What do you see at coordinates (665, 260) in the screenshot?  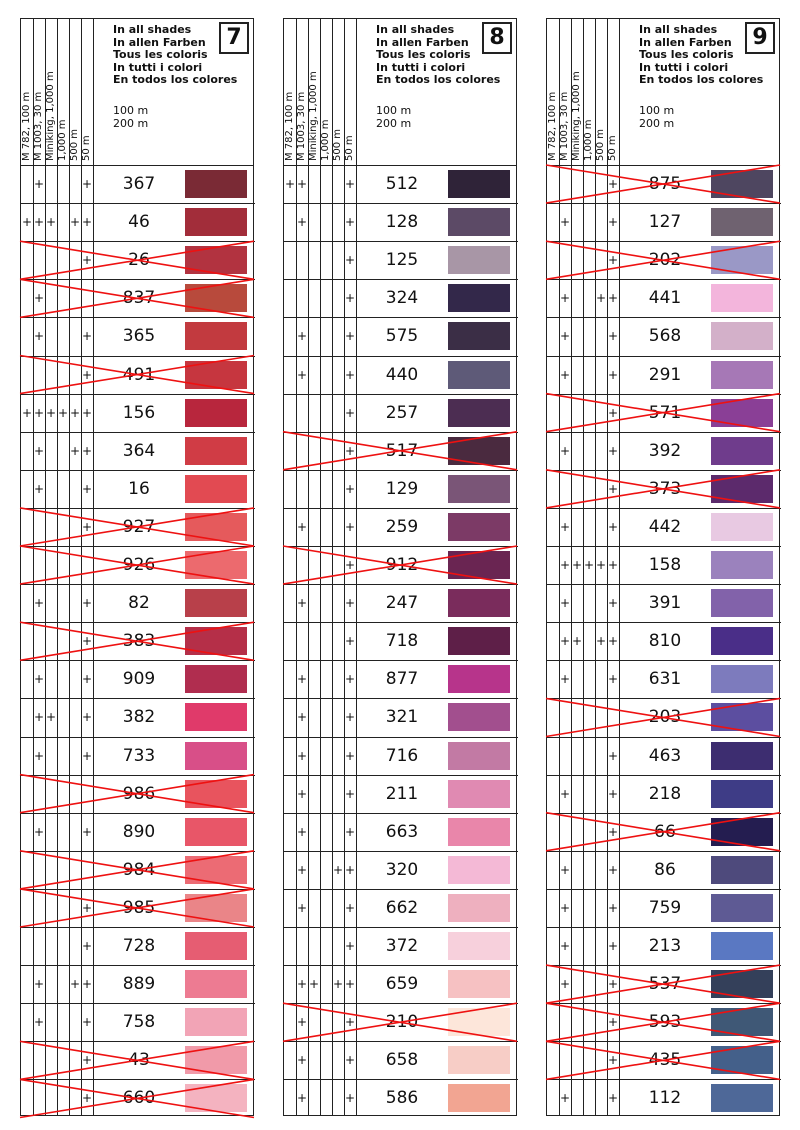 I see `shade-code: 202` at bounding box center [665, 260].